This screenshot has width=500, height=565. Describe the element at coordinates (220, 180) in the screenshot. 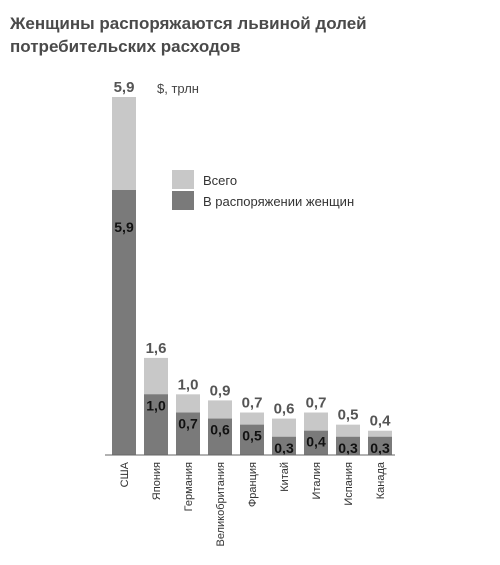

I see `legend-label-total: Всего` at that location.